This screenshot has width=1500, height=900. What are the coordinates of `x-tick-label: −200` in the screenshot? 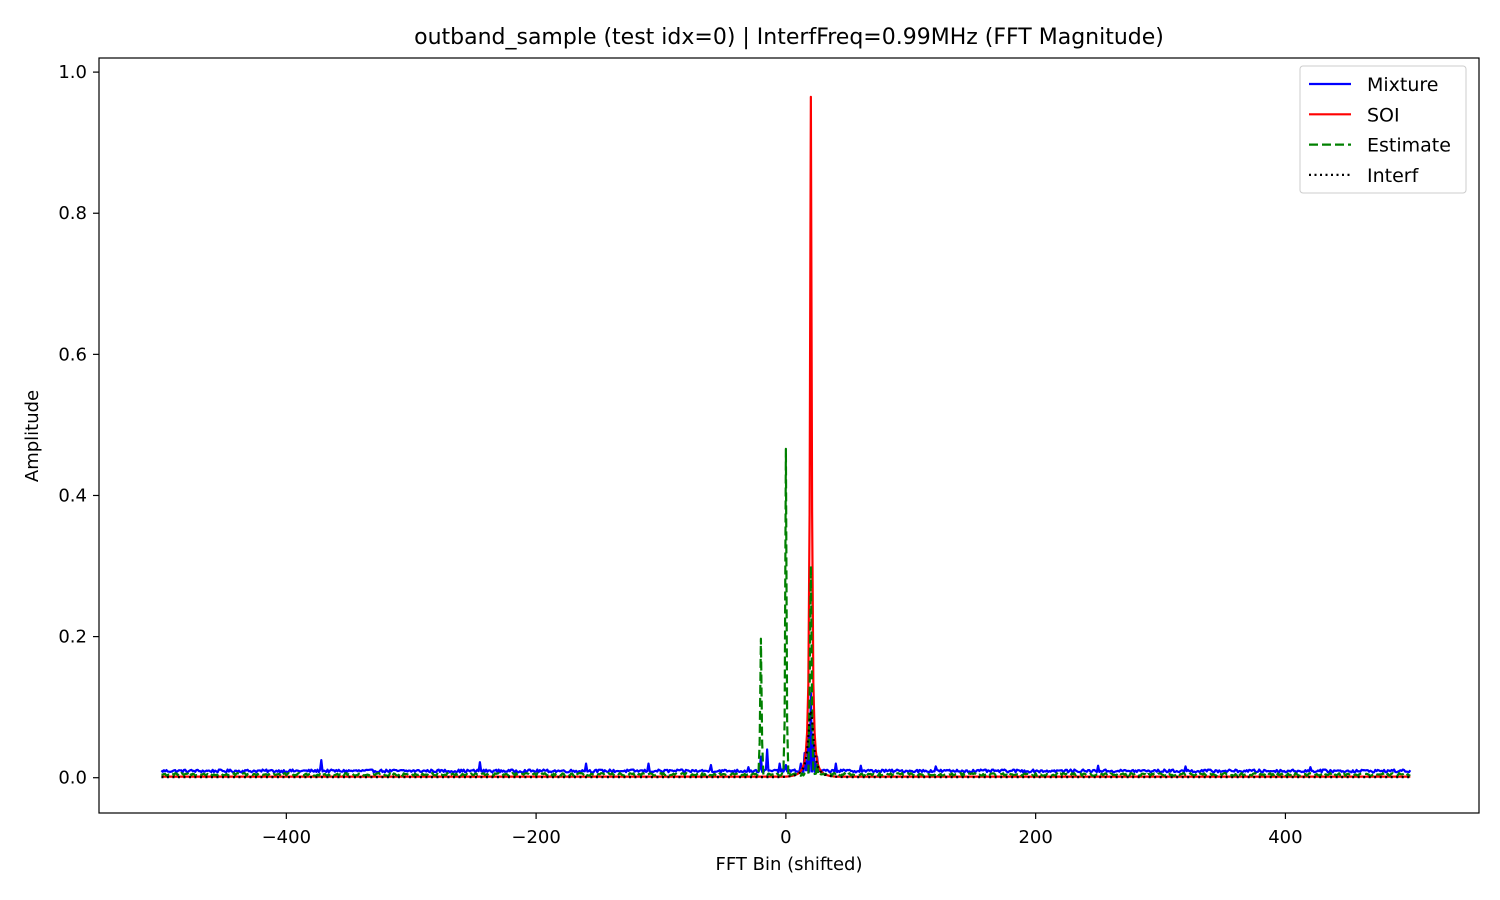 It's located at (535, 837).